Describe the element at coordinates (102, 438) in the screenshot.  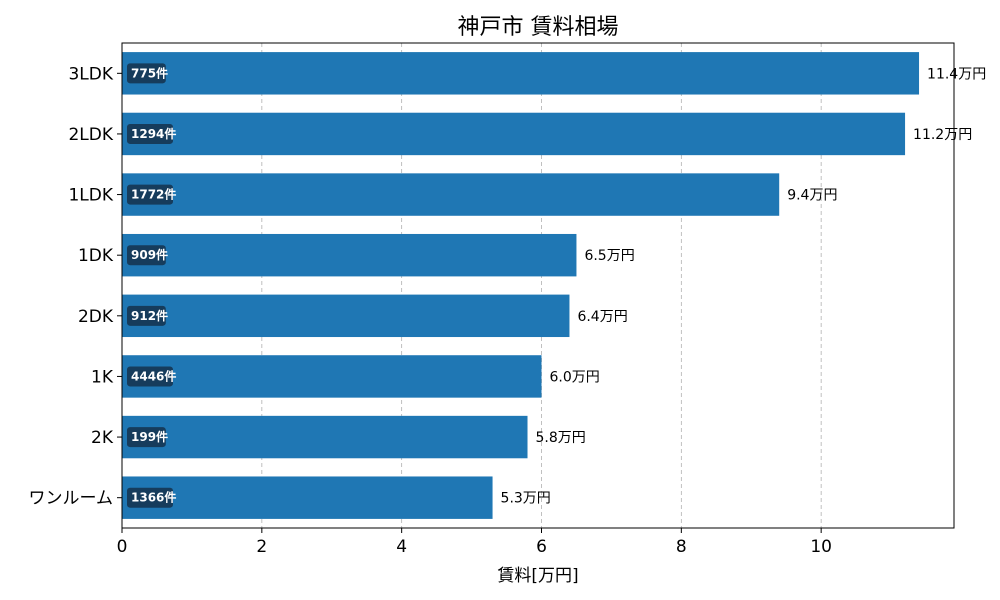
I see `y-category-label: 2K` at that location.